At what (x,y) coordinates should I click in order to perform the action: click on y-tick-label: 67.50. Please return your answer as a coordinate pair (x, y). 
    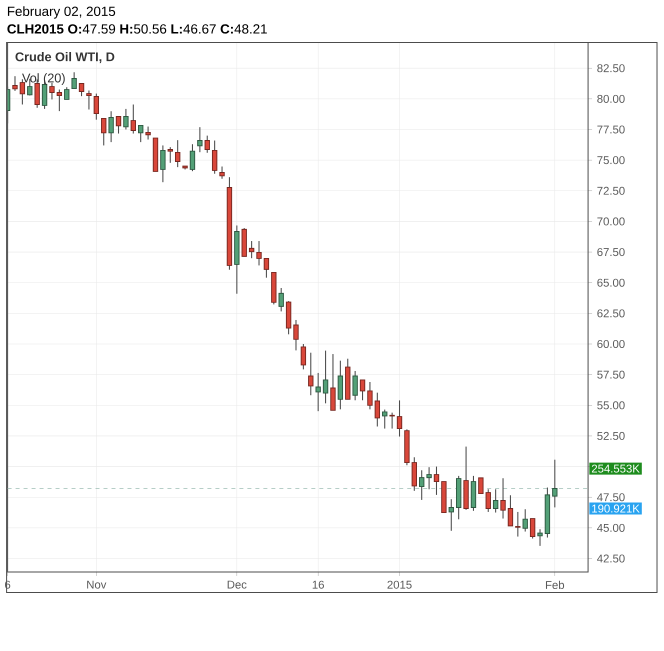
    Looking at the image, I should click on (611, 252).